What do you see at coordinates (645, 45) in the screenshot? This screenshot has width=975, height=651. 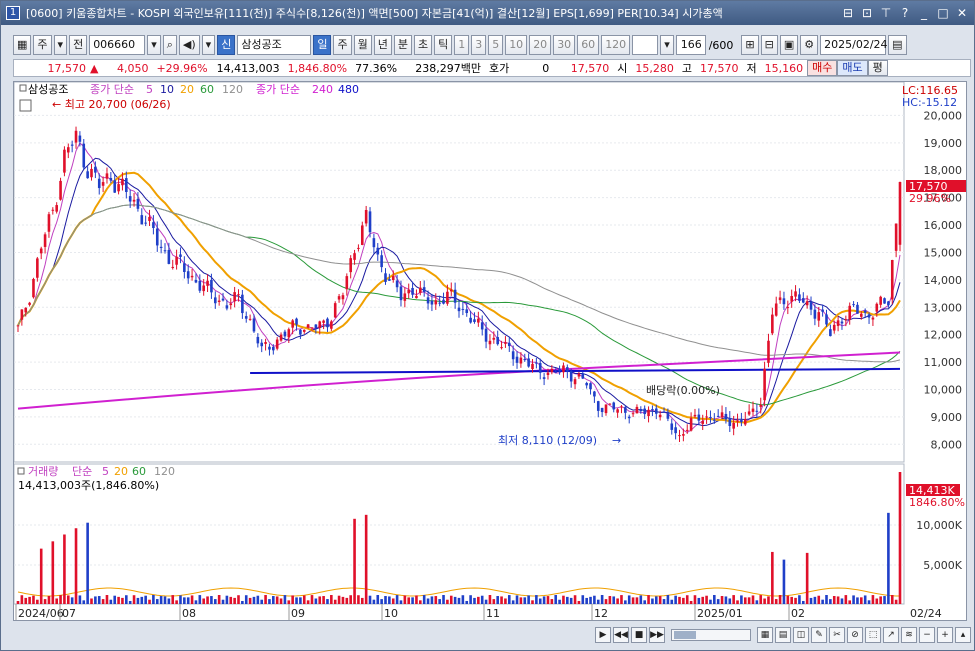 I see `interval-custom-input` at bounding box center [645, 45].